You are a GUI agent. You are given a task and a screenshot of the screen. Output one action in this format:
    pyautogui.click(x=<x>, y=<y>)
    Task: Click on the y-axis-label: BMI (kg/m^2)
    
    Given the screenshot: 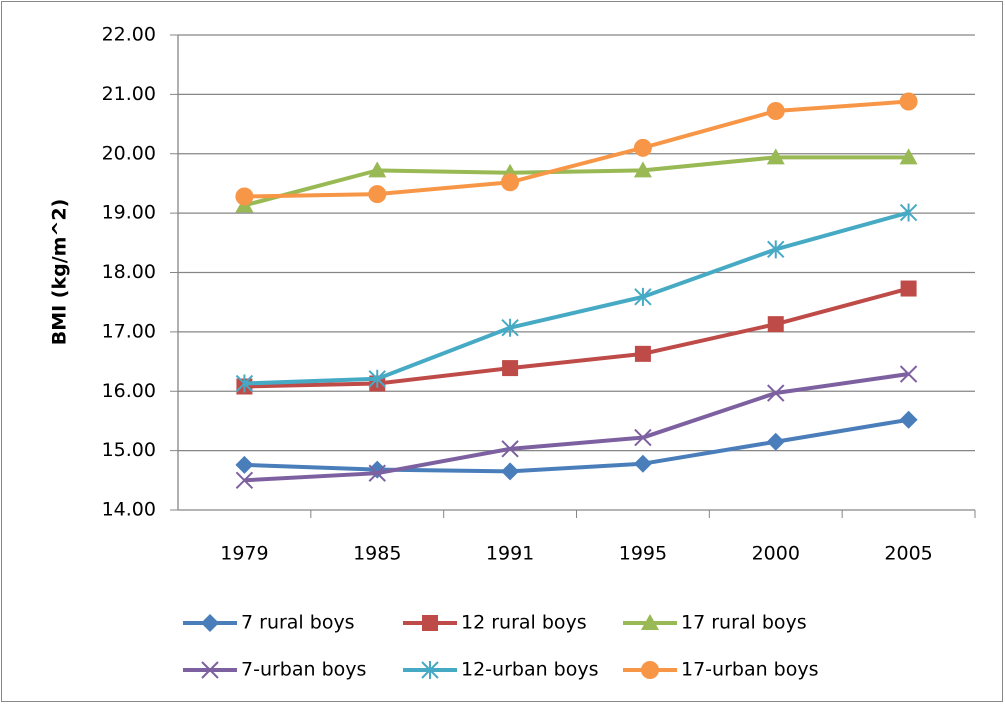 What is the action you would take?
    pyautogui.click(x=60, y=272)
    